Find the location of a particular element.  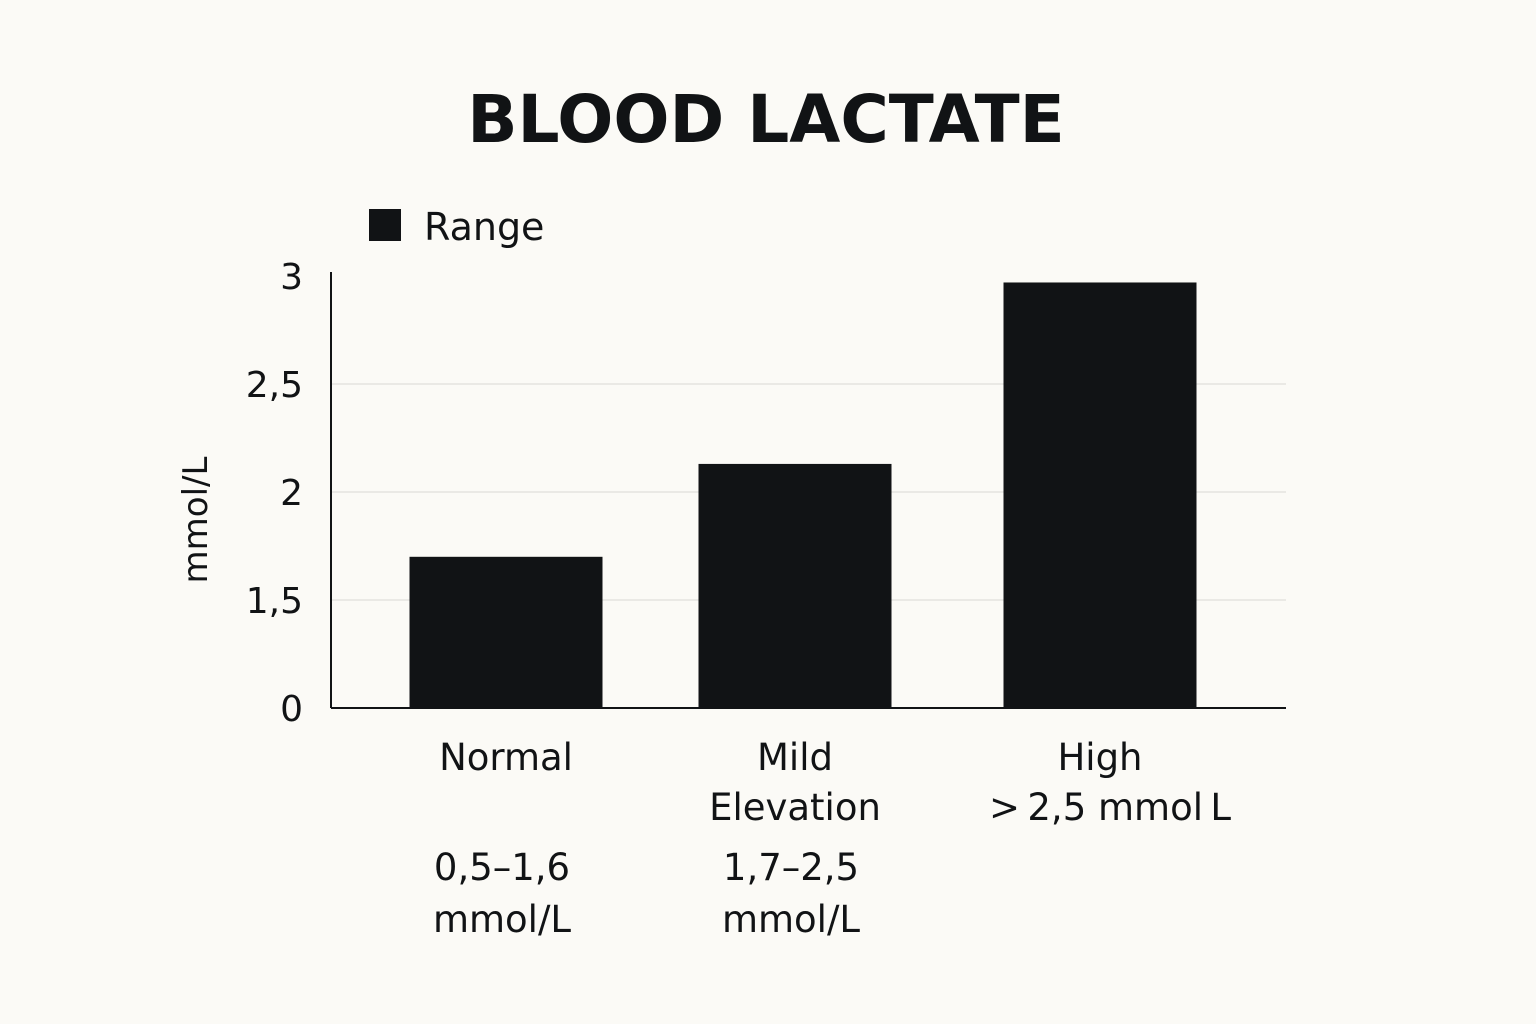

y-tick-labels: 0 1,5 2 2,5 3 is located at coordinates (274, 493).